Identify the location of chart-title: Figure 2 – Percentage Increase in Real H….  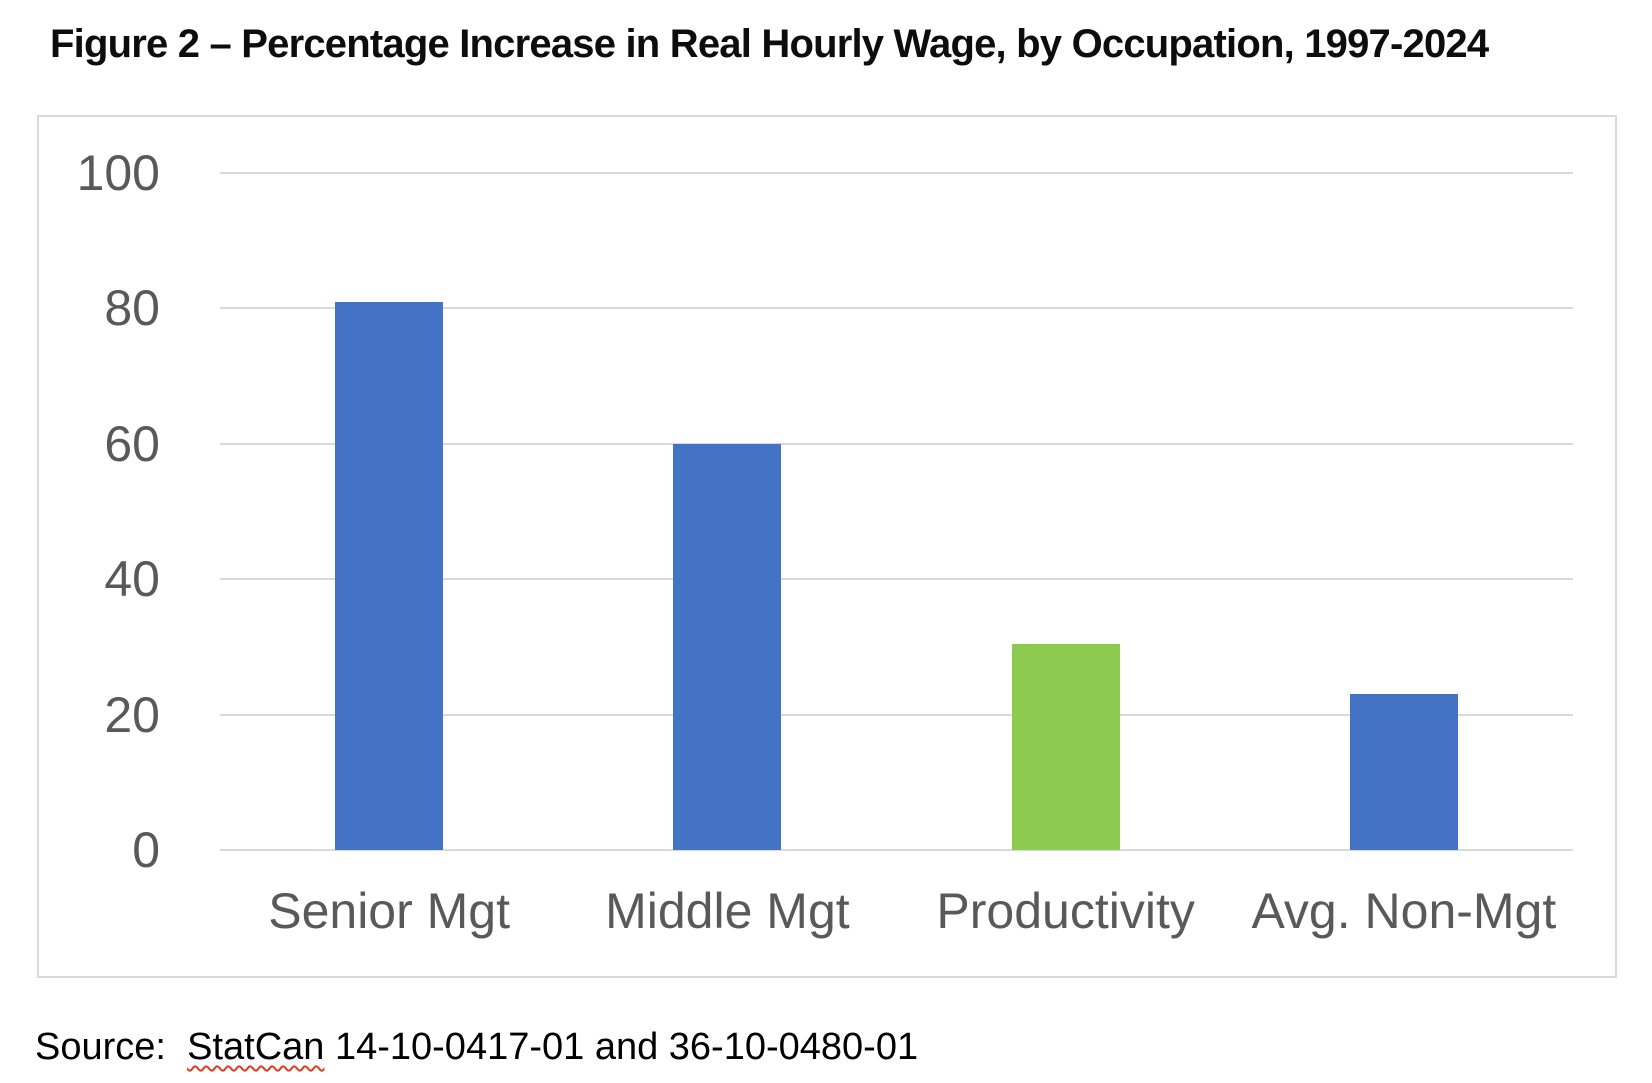
(769, 44).